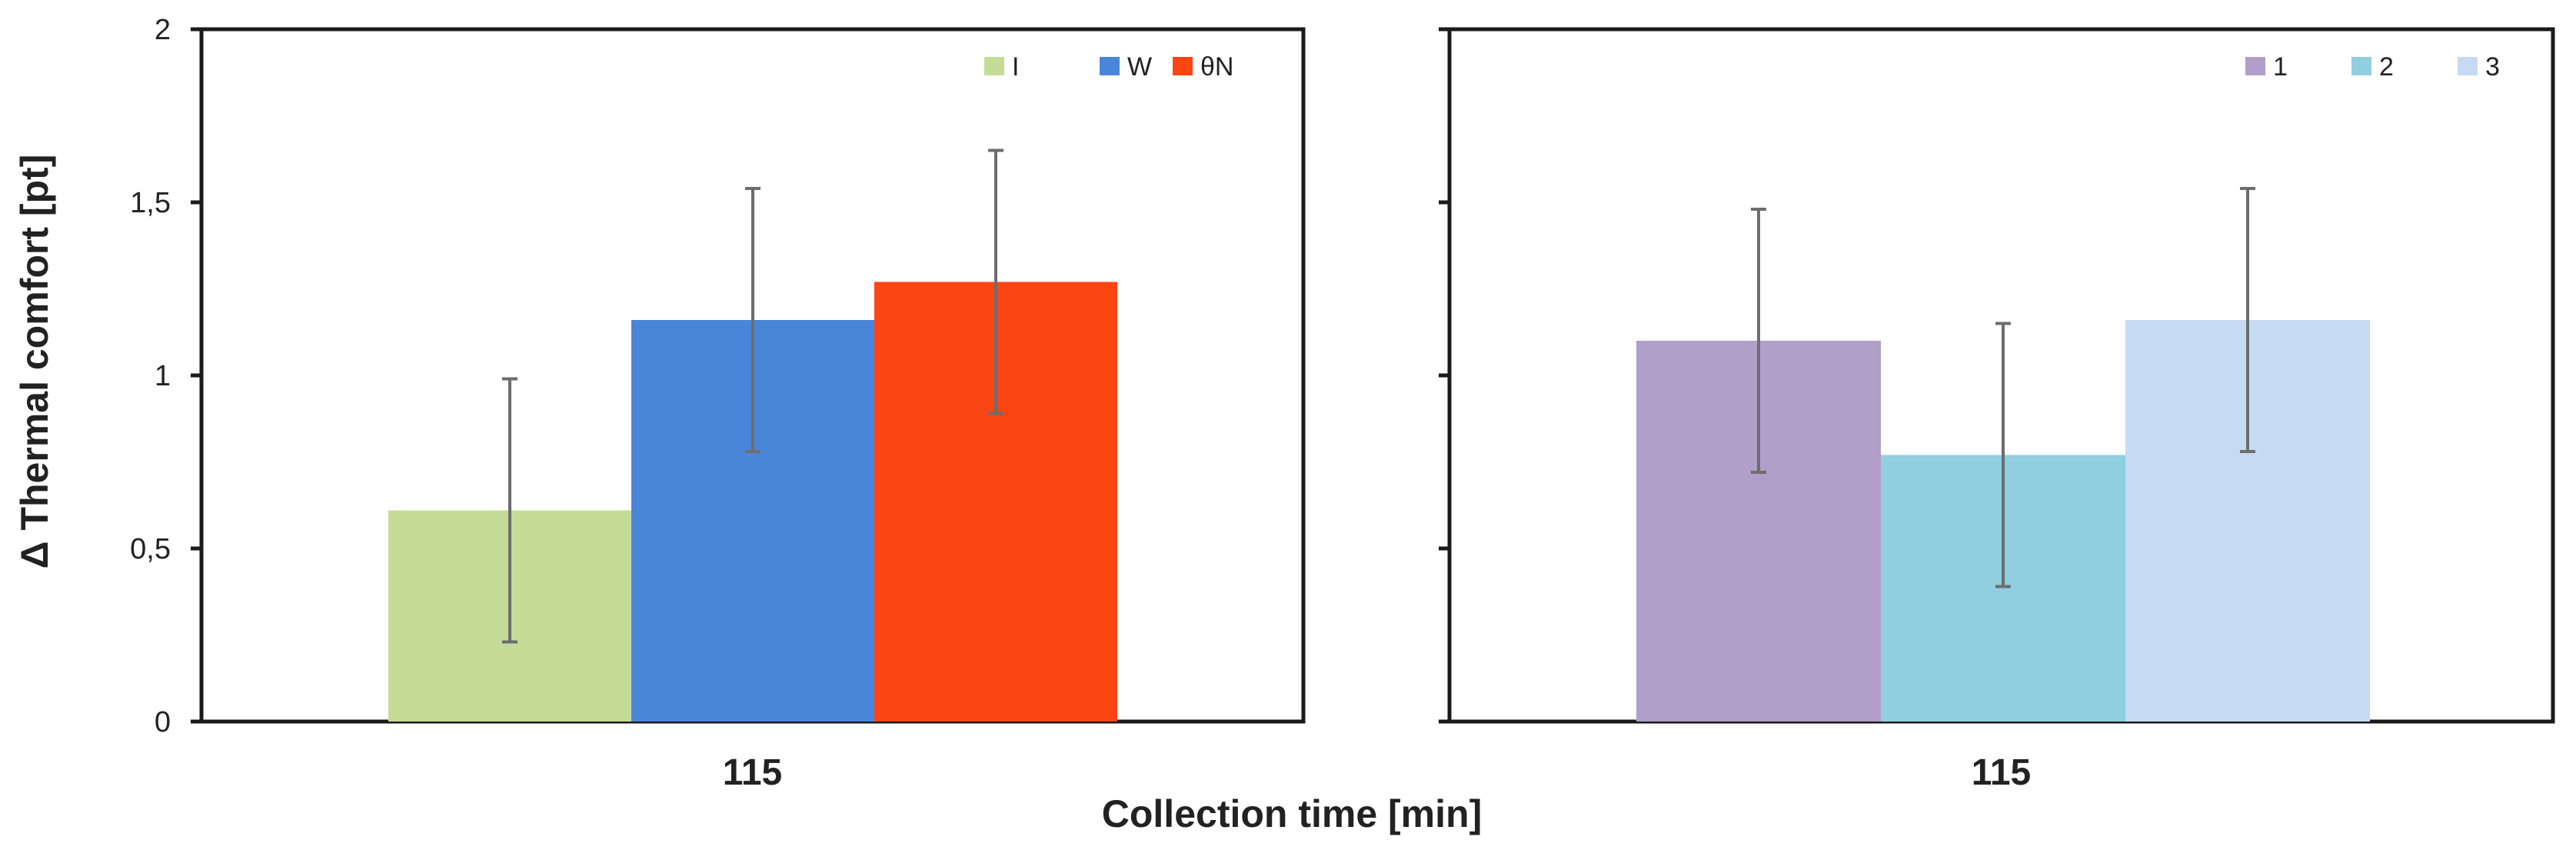  Describe the element at coordinates (163, 376) in the screenshot. I see `y-tick-label: 1` at that location.